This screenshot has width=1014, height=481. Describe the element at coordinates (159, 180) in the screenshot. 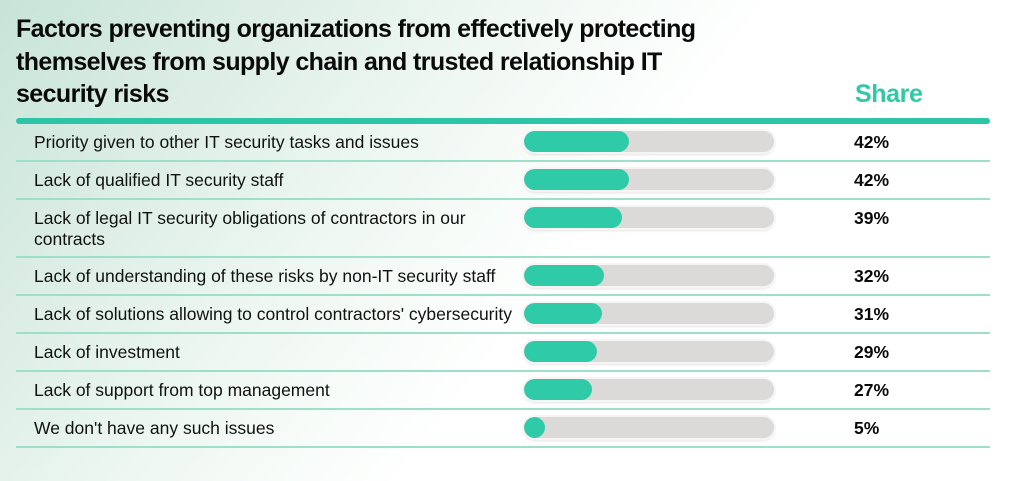

I see `factor-label: Lack of qualified IT security staff` at that location.